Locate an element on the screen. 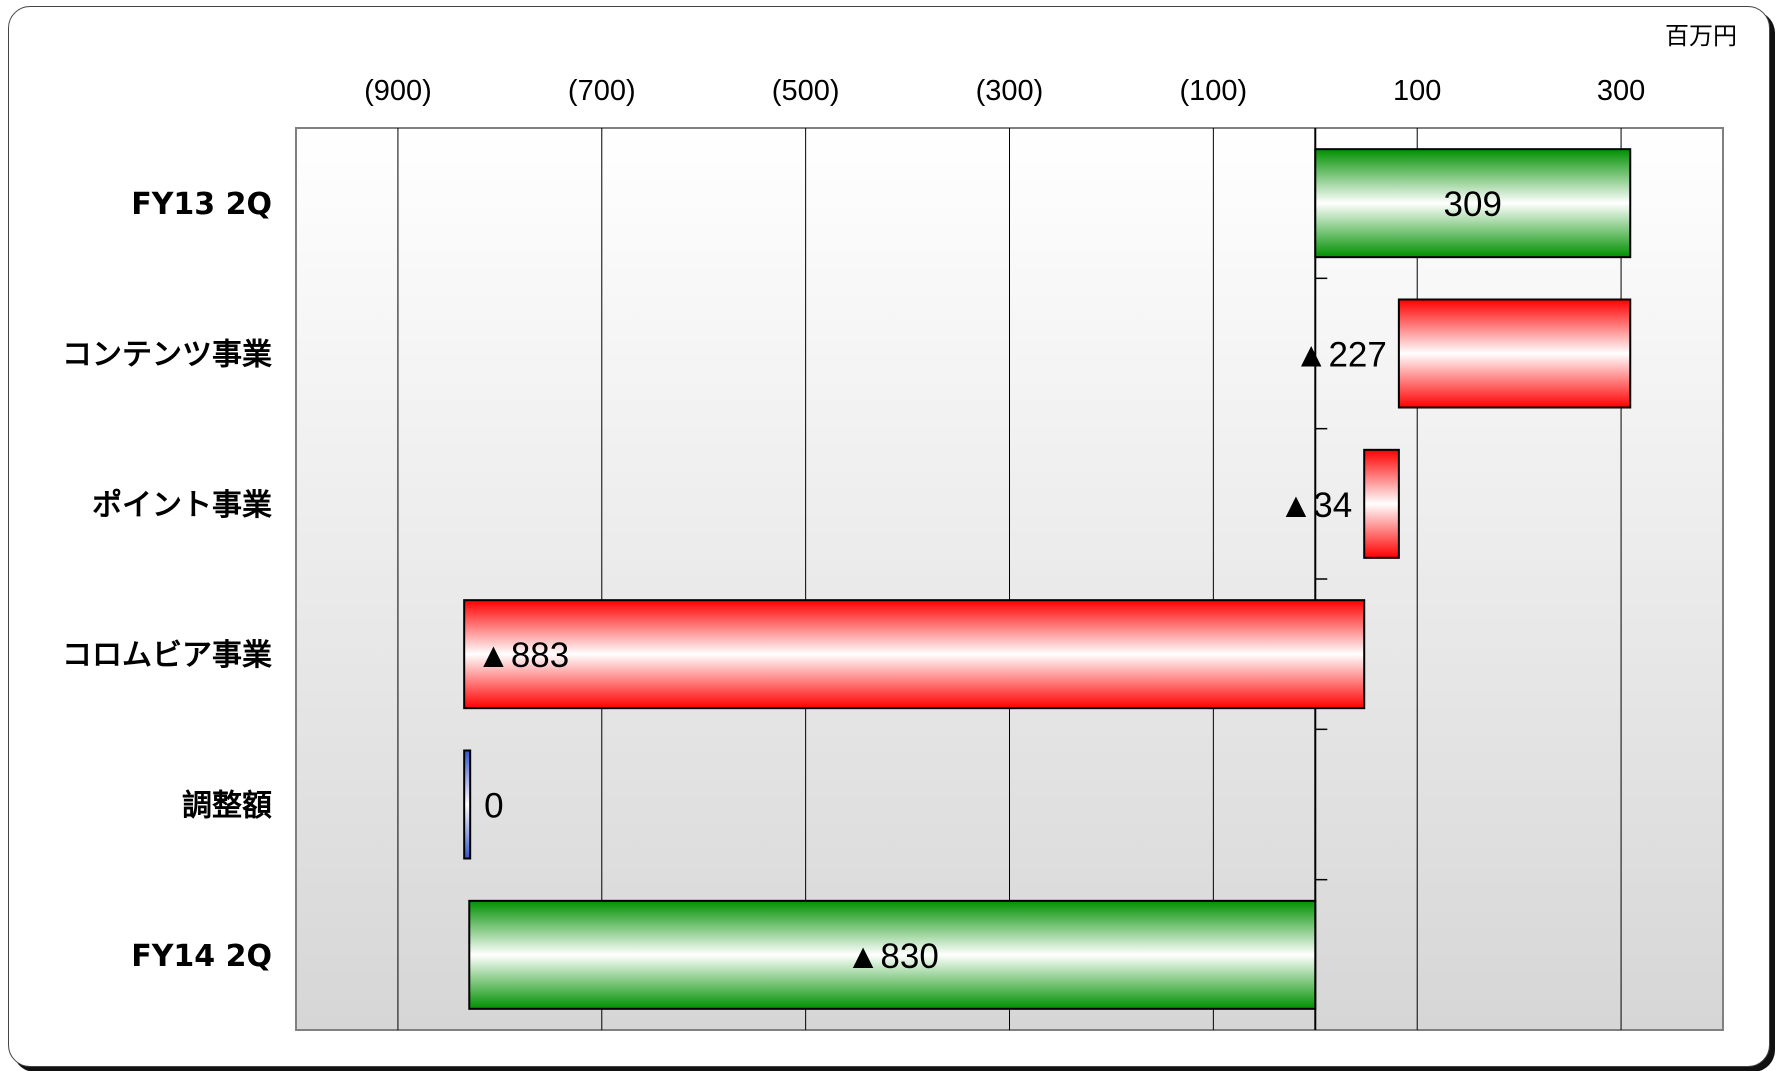 Image resolution: width=1783 pixels, height=1071 pixels. data-label: ▲883 is located at coordinates (522, 655).